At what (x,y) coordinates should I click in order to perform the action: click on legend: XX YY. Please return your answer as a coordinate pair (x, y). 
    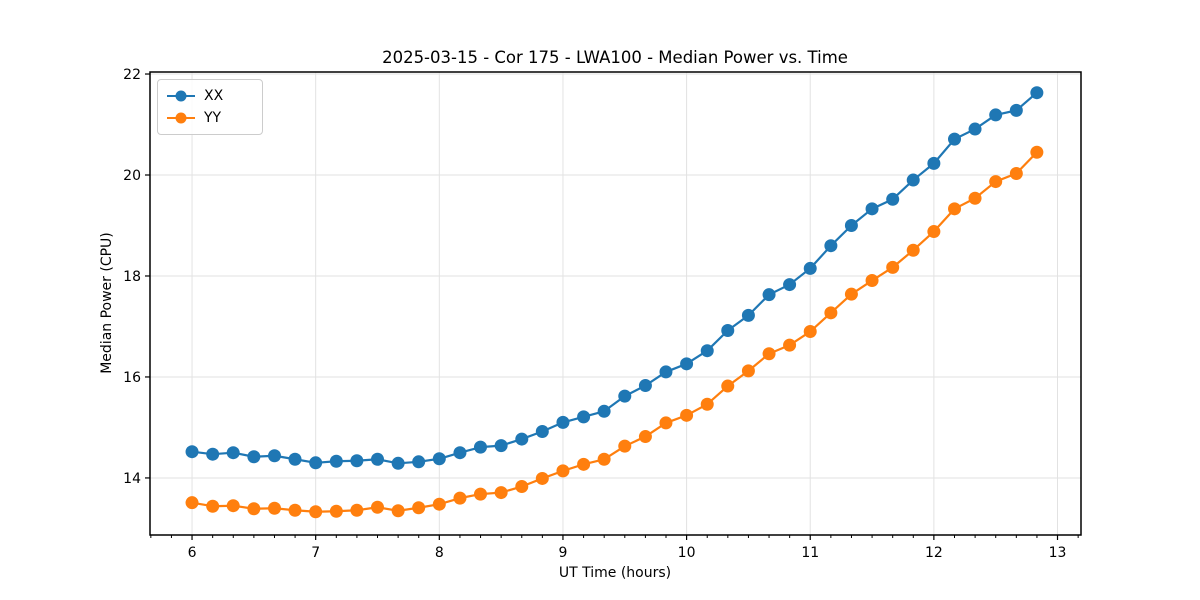
    Looking at the image, I should click on (210, 107).